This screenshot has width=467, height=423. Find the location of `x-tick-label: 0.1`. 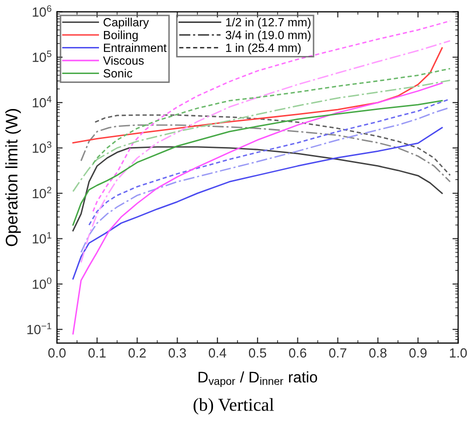

x-tick-label: 0.1 is located at coordinates (97, 353).